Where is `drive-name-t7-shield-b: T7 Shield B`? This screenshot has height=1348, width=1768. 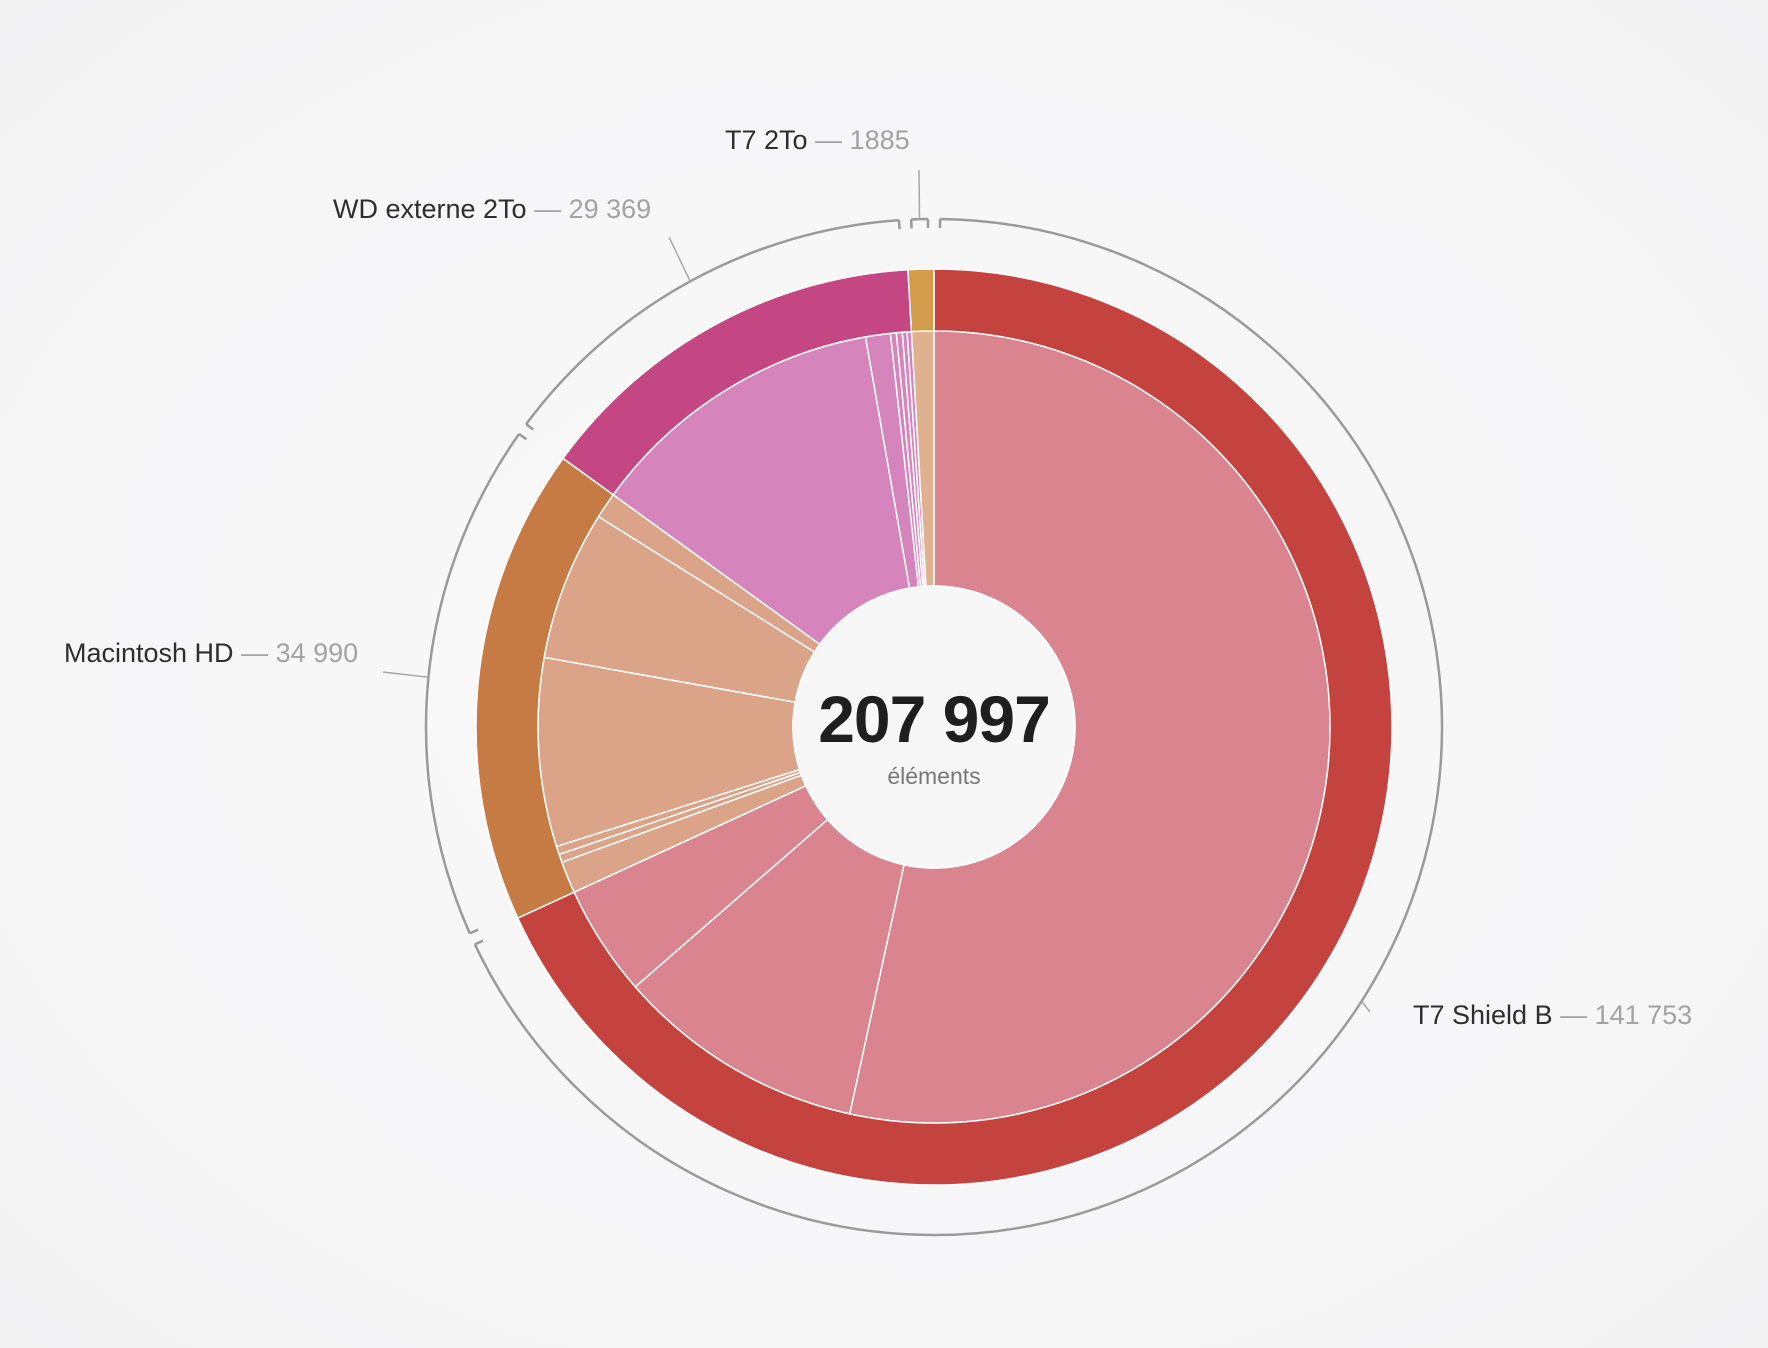 drive-name-t7-shield-b: T7 Shield B is located at coordinates (1483, 1015).